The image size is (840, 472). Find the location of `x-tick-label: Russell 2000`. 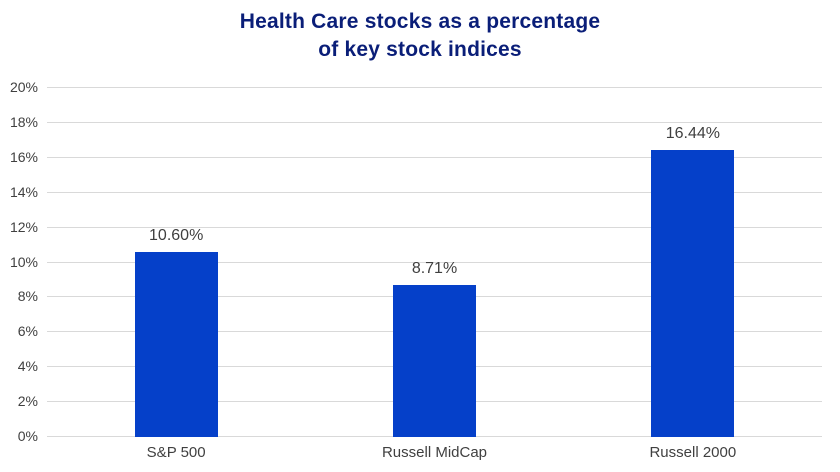

x-tick-label: Russell 2000 is located at coordinates (693, 452).